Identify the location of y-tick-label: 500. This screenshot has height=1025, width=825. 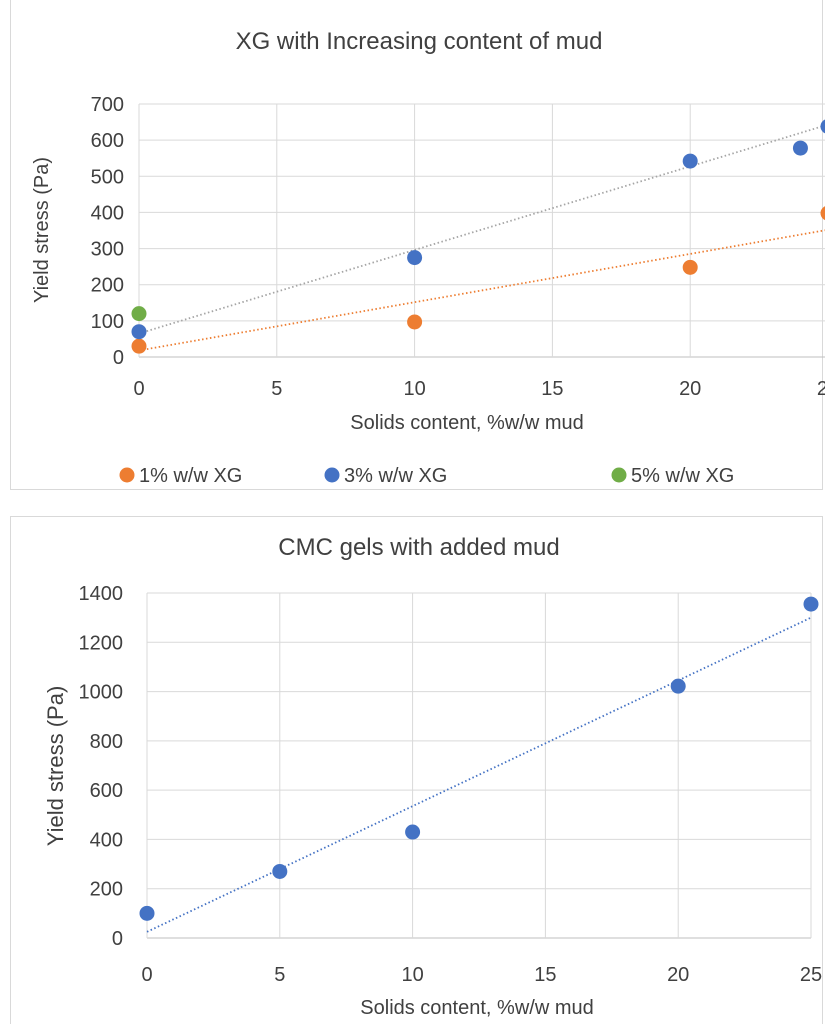
(107, 177).